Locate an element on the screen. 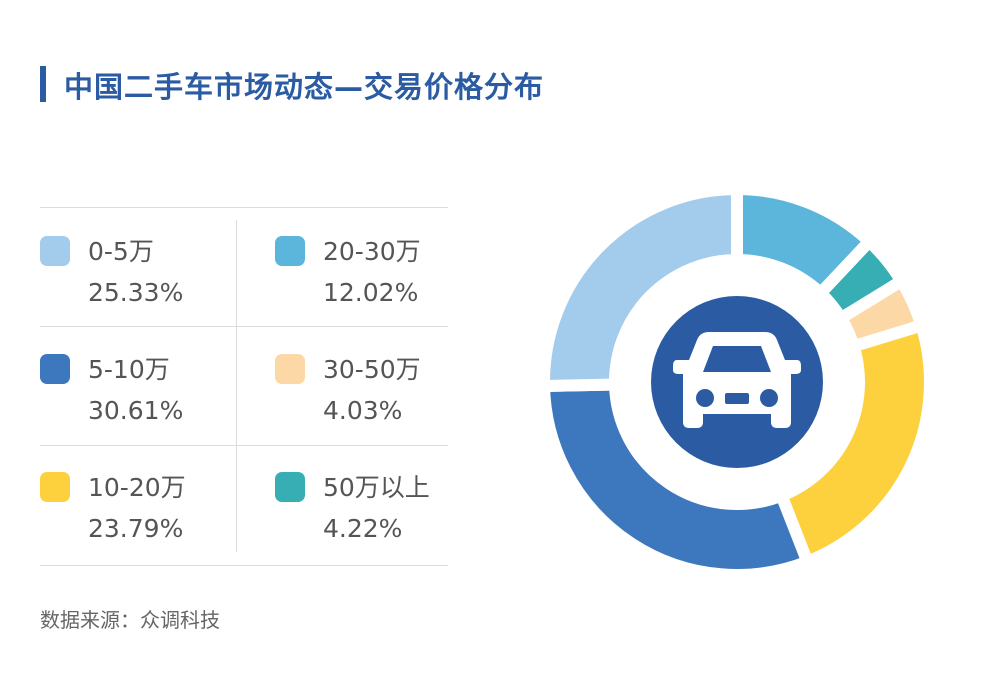 The image size is (1000, 700). legend-label: 50万以上 is located at coordinates (376, 487).